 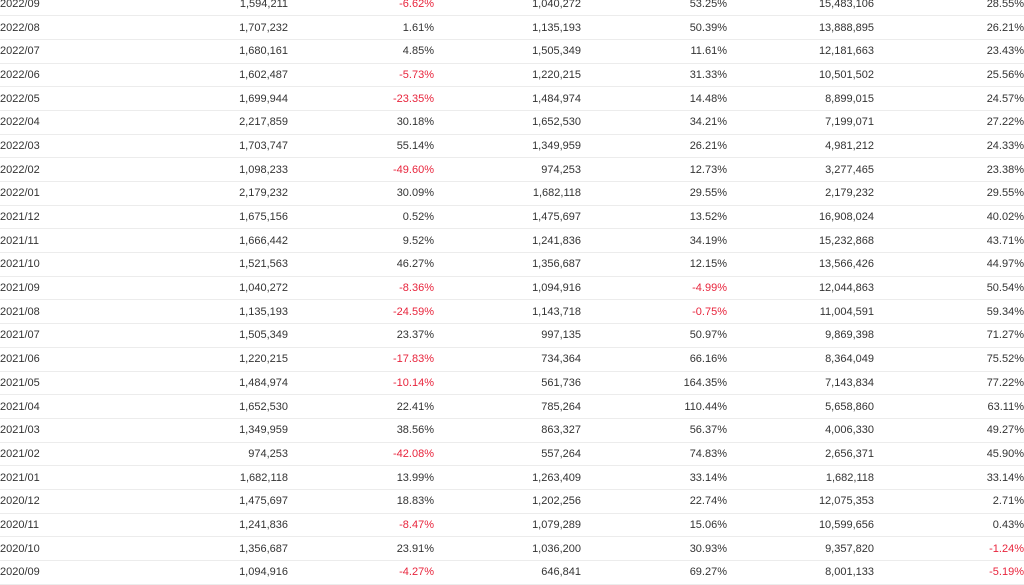 What do you see at coordinates (654, 264) in the screenshot?
I see `yoy-change-cell: 12.15%` at bounding box center [654, 264].